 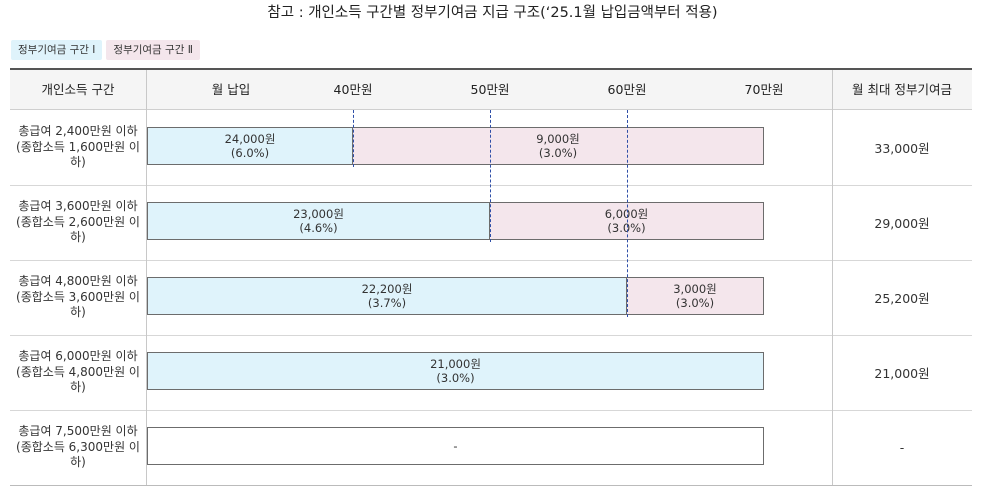 I want to click on tier2-segment: 9,000원 (3.0%), so click(x=558, y=146).